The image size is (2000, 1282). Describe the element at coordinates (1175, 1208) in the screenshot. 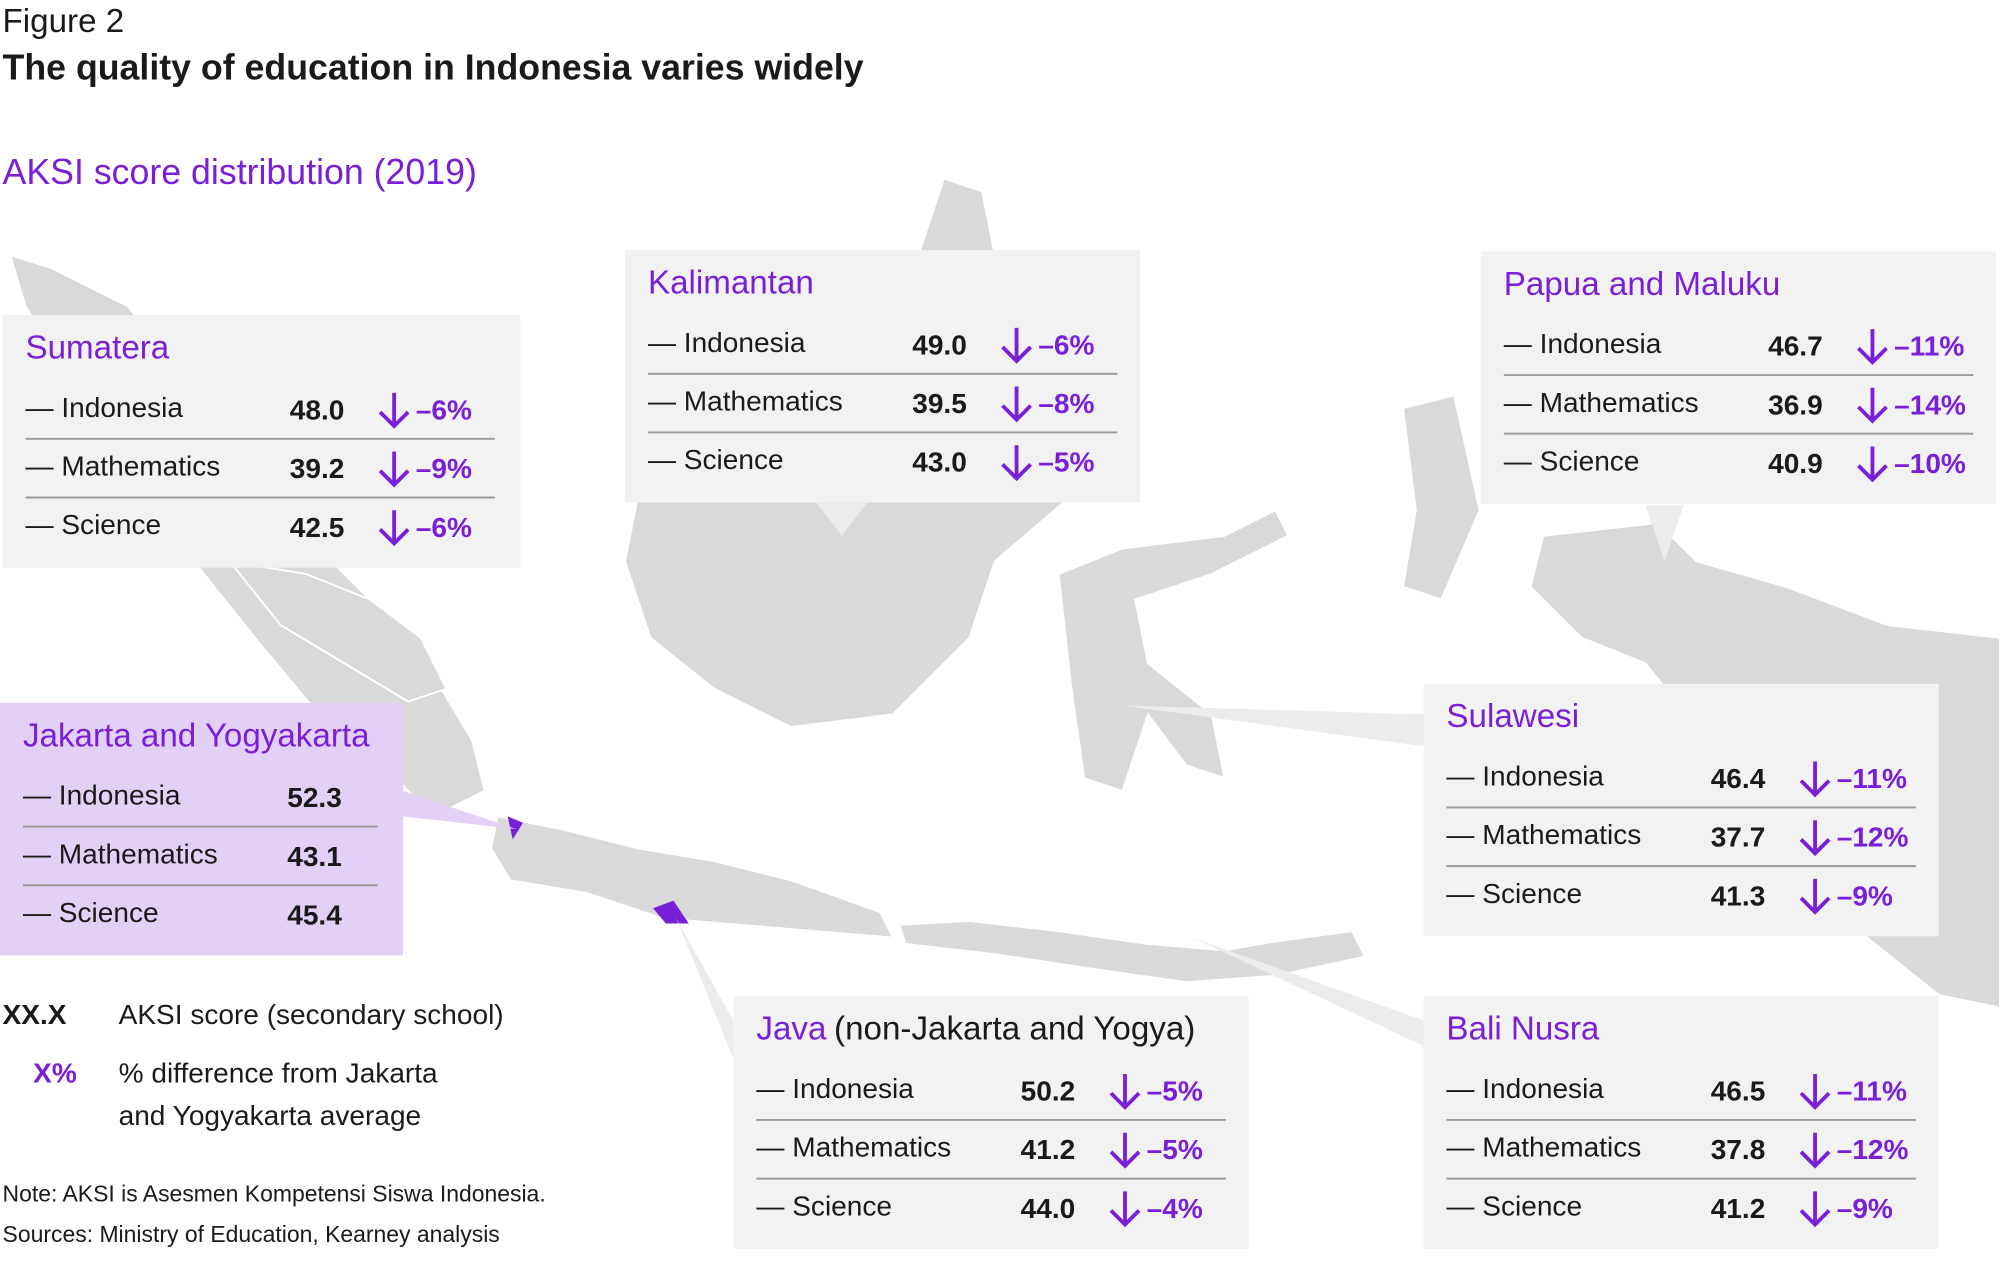

I see `difference: –4%` at that location.